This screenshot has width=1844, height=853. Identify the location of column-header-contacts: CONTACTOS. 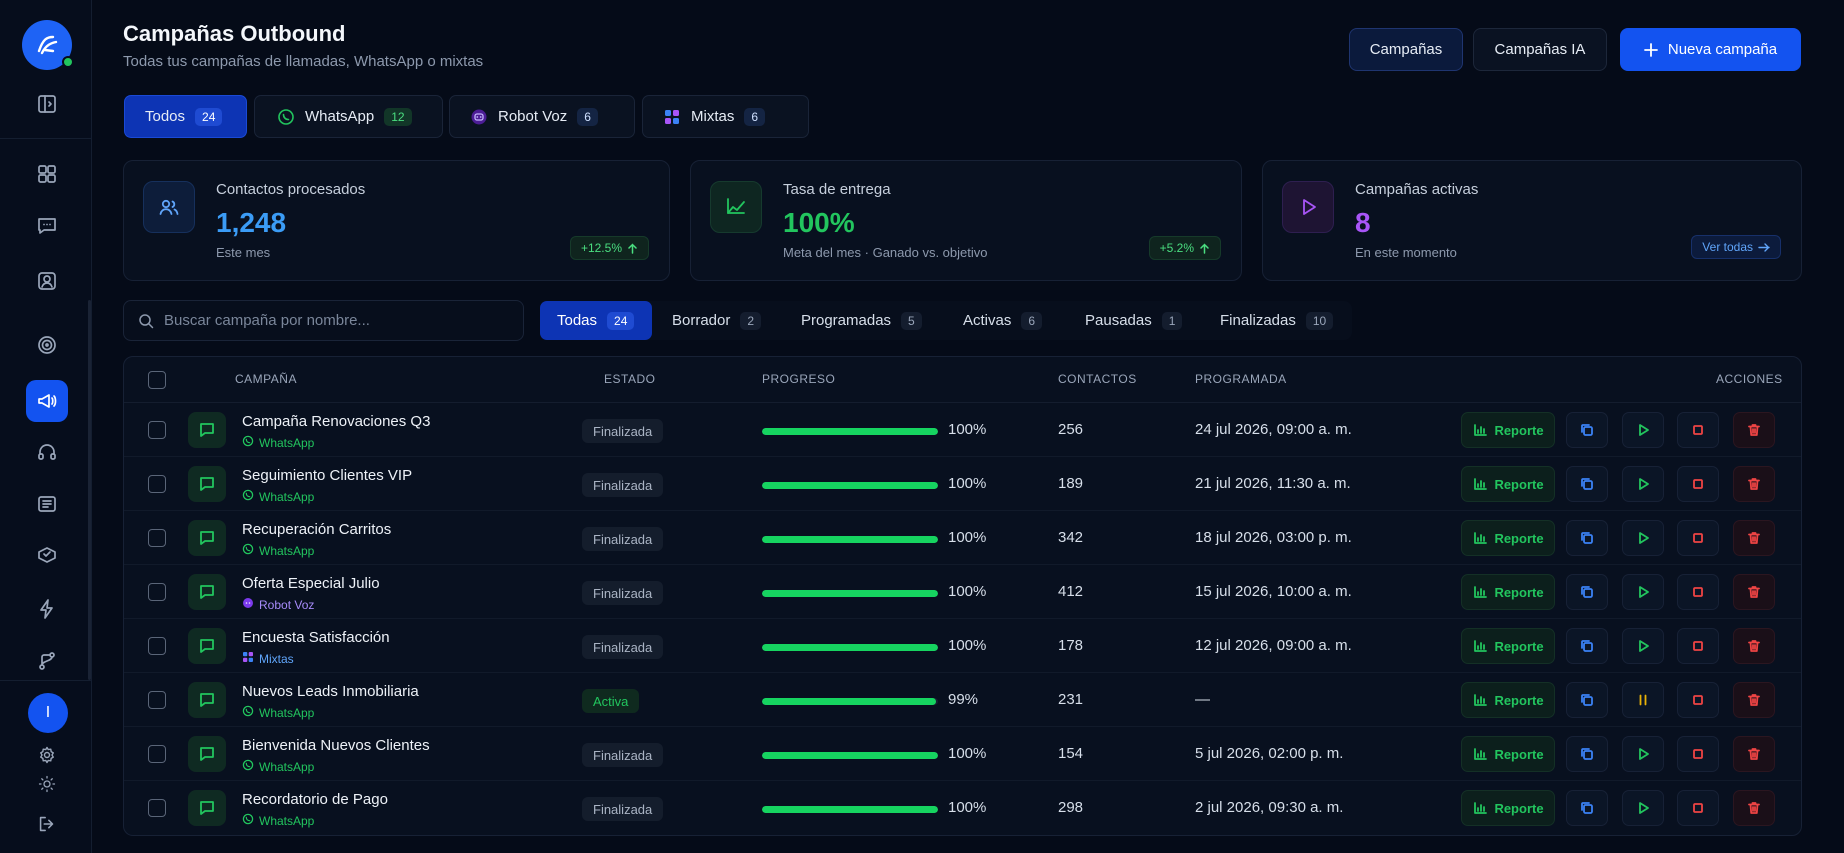
(1097, 379).